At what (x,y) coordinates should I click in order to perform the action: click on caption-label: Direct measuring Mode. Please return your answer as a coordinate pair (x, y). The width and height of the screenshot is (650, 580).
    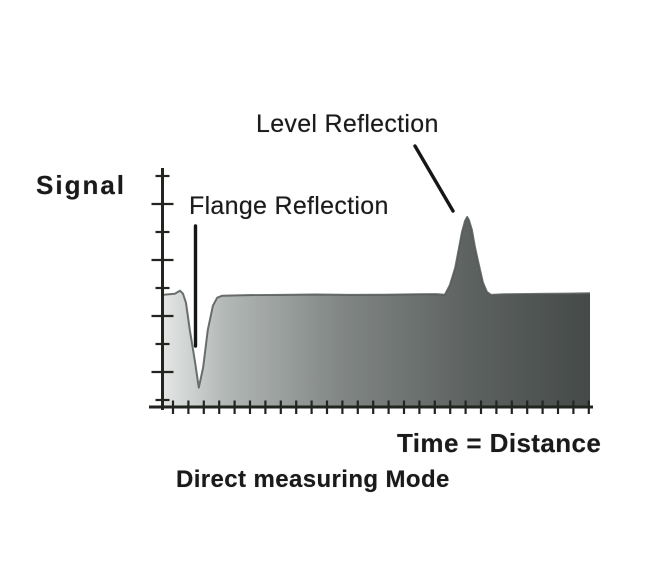
    Looking at the image, I should click on (313, 479).